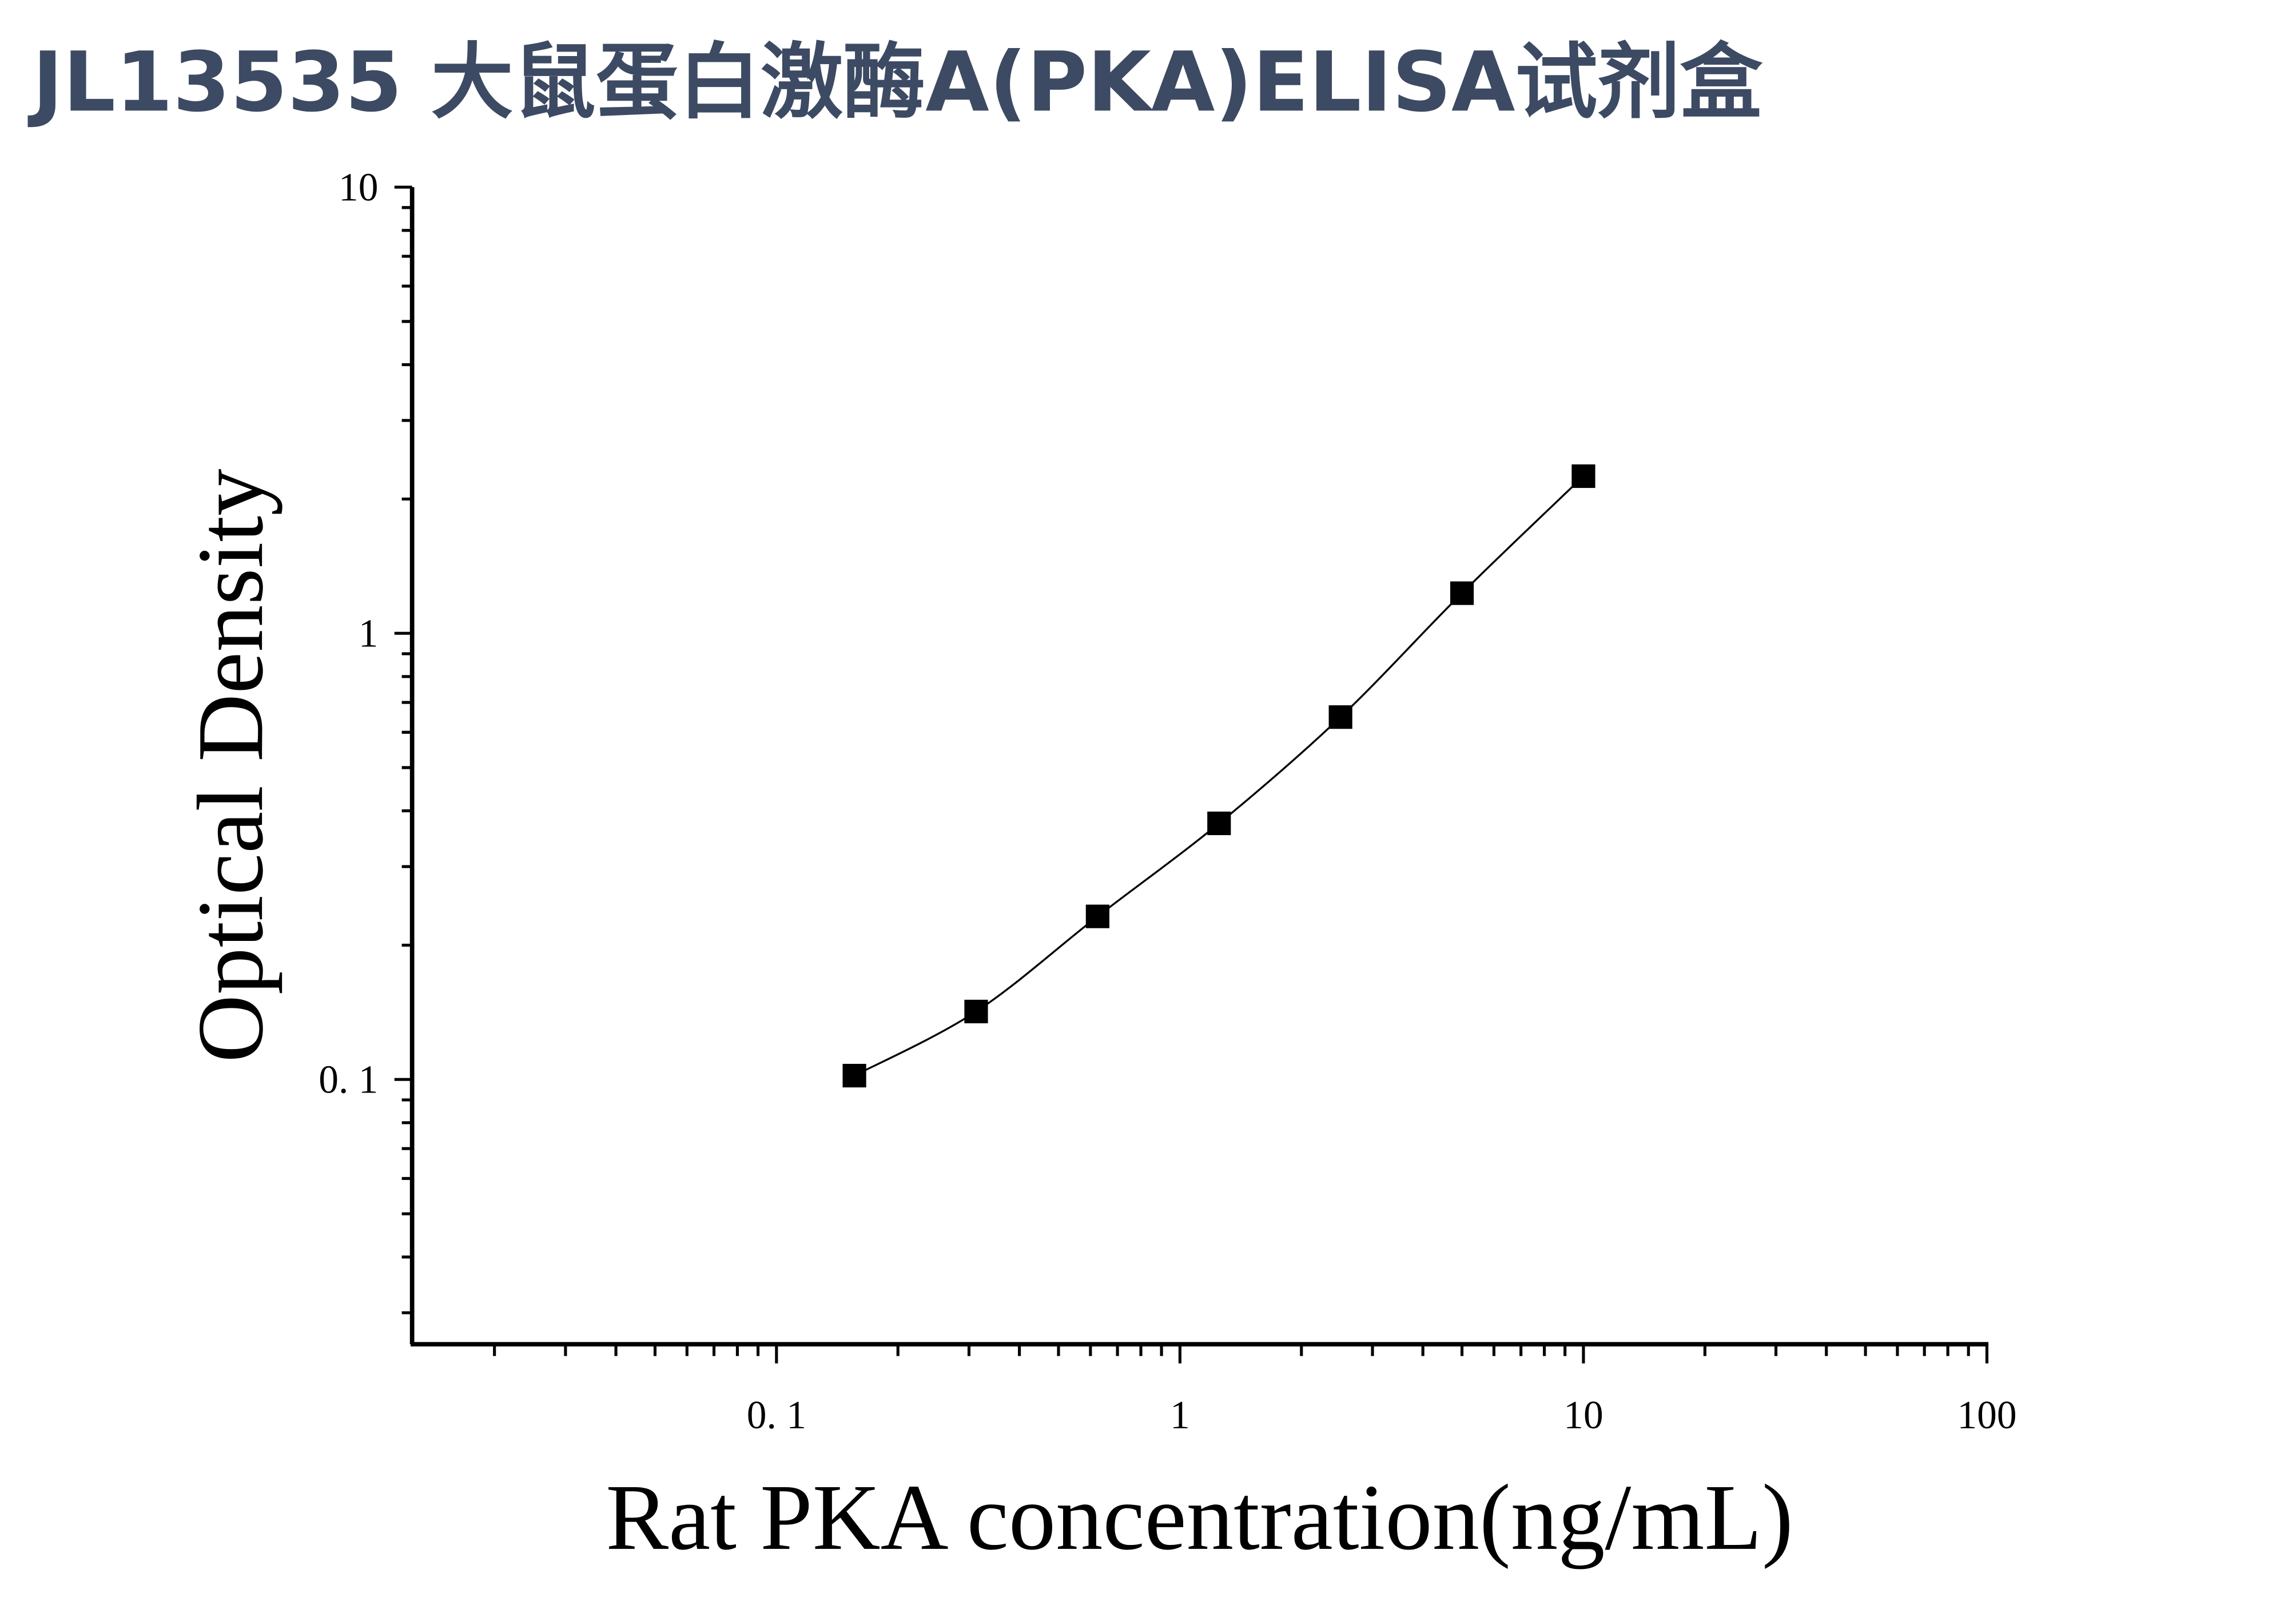 The width and height of the screenshot is (2296, 1605). Describe the element at coordinates (349, 633) in the screenshot. I see `y-tick-labels: 0. 1 1 10` at that location.